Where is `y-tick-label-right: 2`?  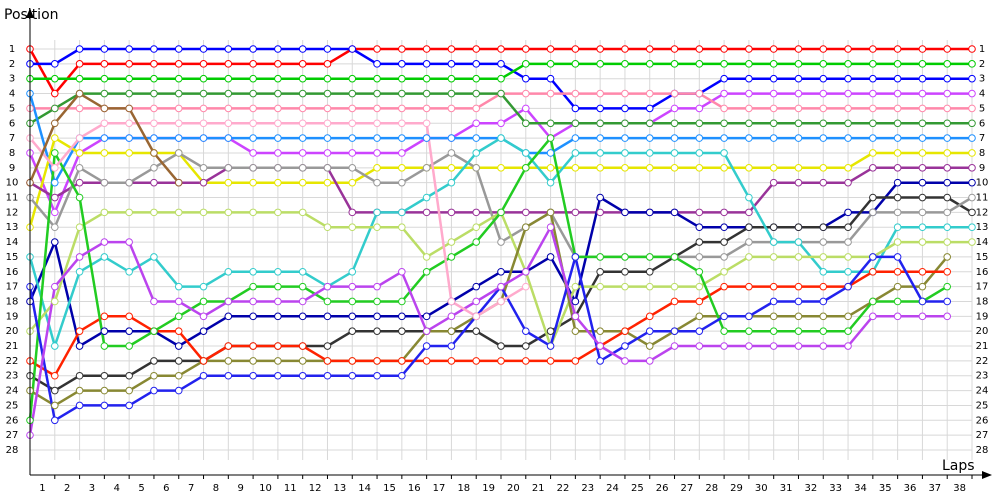
y-tick-label-right: 2 is located at coordinates (982, 64).